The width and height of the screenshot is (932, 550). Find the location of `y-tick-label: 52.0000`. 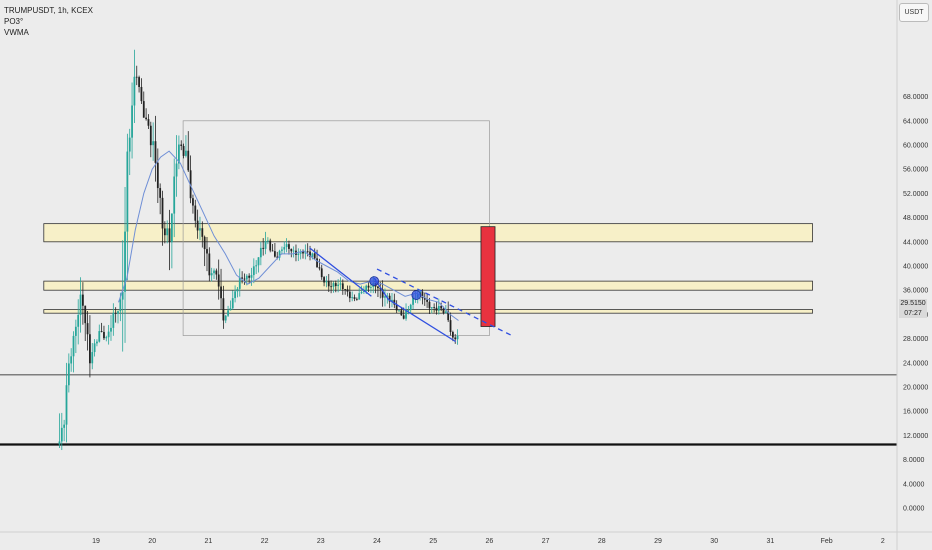

y-tick-label: 52.0000 is located at coordinates (915, 194).